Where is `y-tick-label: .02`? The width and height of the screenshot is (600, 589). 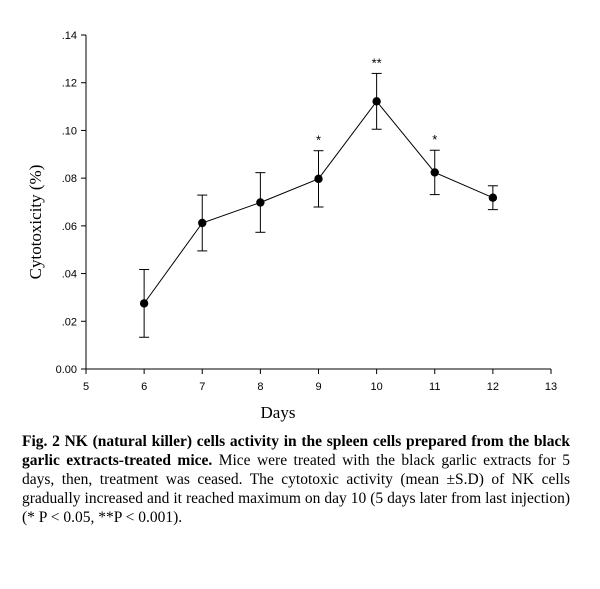 y-tick-label: .02 is located at coordinates (69, 322).